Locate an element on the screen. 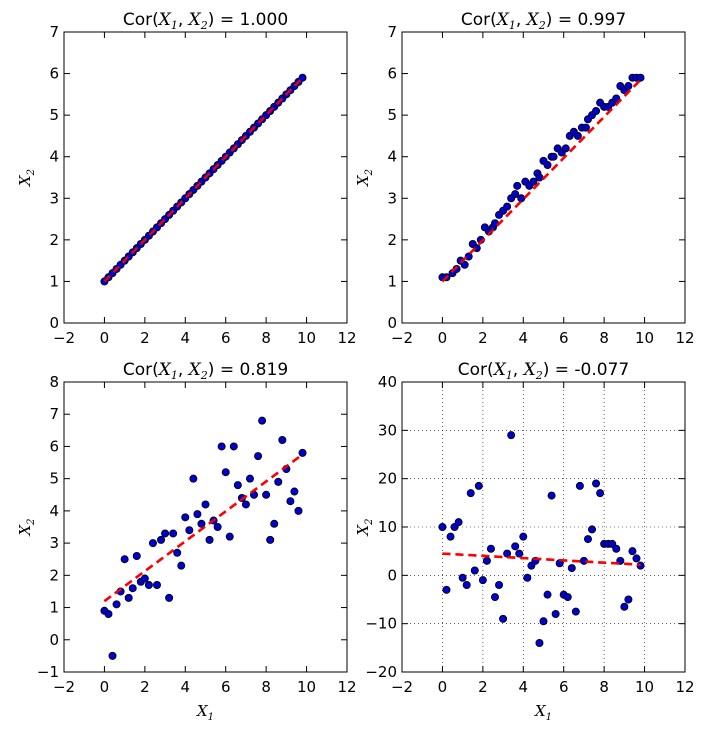 The image size is (702, 734). y-tick-label: 4 is located at coordinates (392, 157).